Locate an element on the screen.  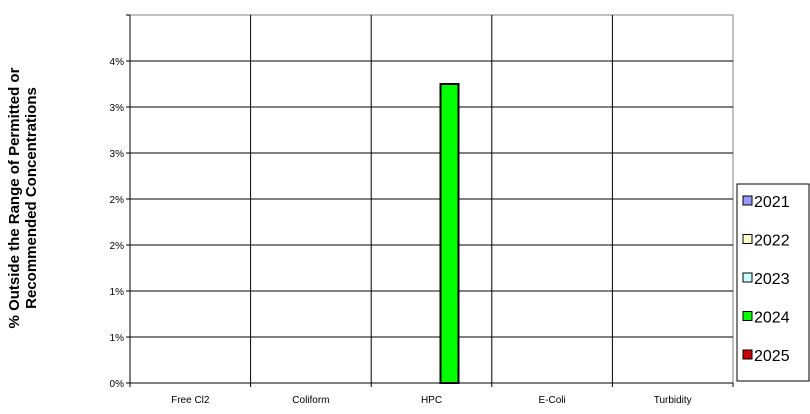
x-axis-ticks: Free Cl2 Coliform HPC E-Coli Turbidity is located at coordinates (431, 394).